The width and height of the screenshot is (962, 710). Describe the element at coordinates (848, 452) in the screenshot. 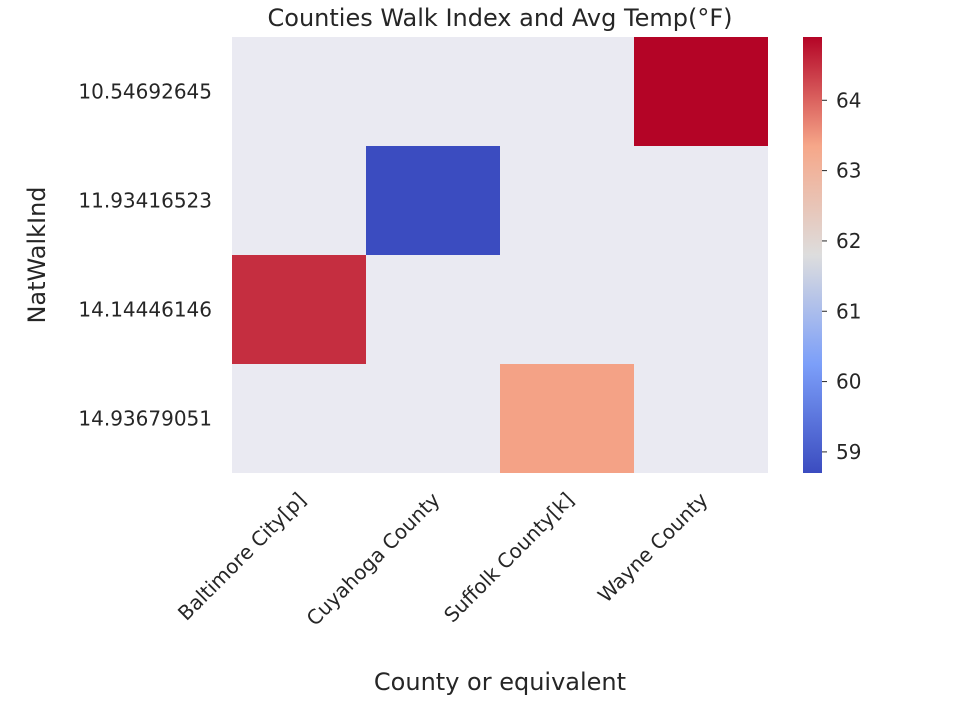

I see `colorbar-tick-label: 59` at that location.